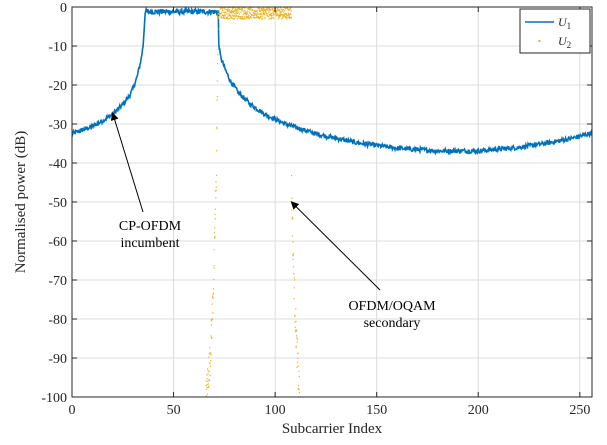  I want to click on x-tick-label: 150, so click(376, 410).